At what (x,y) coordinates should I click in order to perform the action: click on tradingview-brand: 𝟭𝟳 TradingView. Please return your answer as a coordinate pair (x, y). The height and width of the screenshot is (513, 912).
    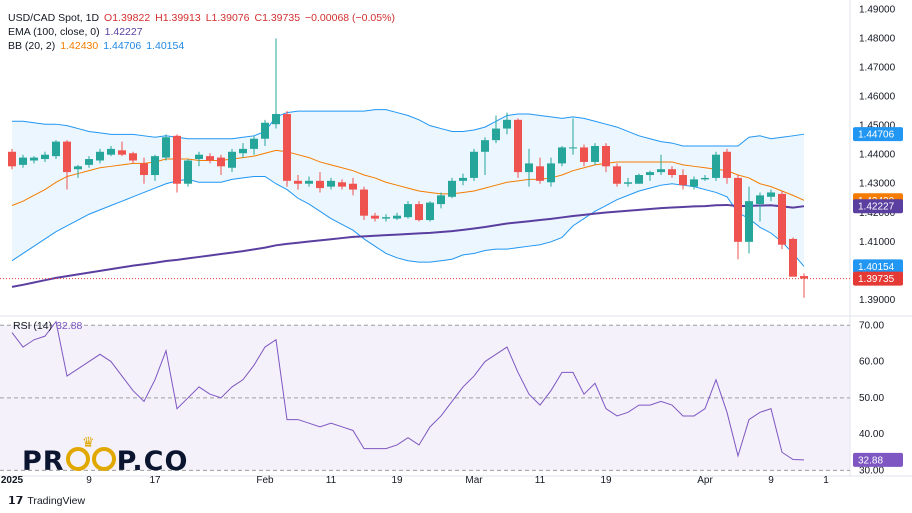
    Looking at the image, I should click on (47, 501).